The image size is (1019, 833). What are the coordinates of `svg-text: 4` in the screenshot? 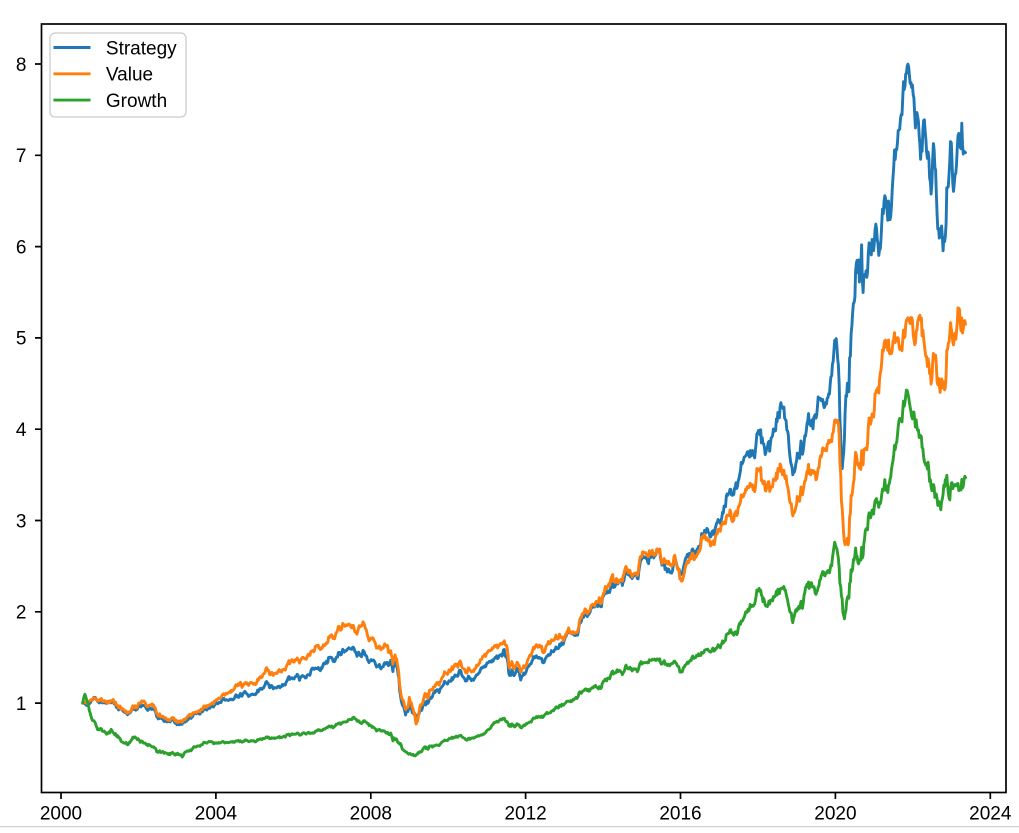 It's located at (21, 430).